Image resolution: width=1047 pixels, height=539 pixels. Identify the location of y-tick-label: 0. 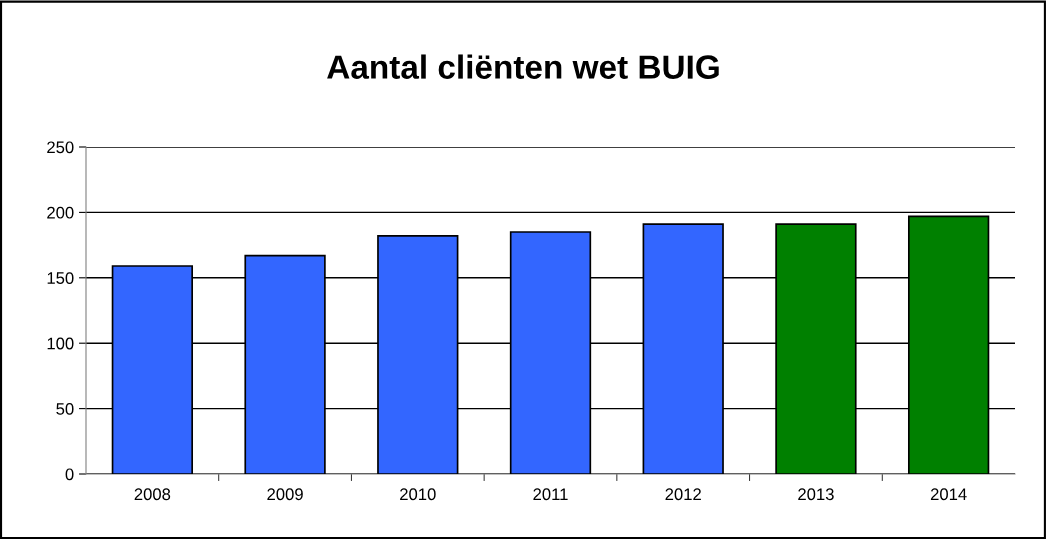
(69, 474).